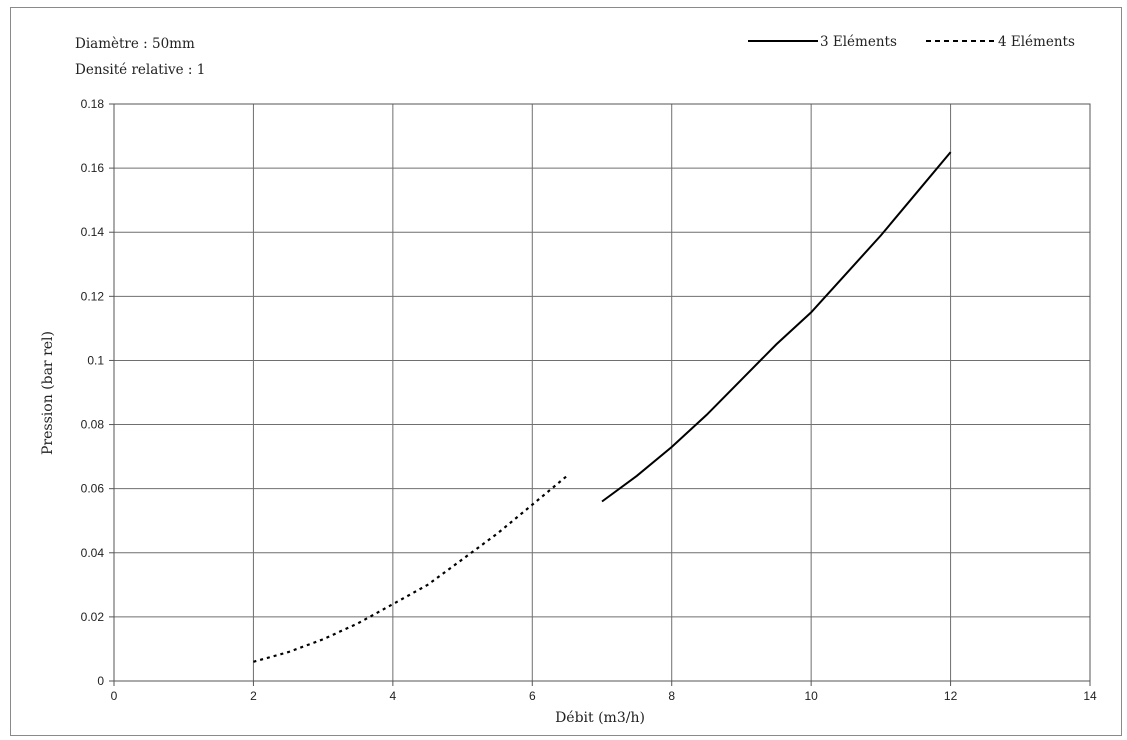 The image size is (1127, 740). I want to click on x-tick-label: 8, so click(671, 696).